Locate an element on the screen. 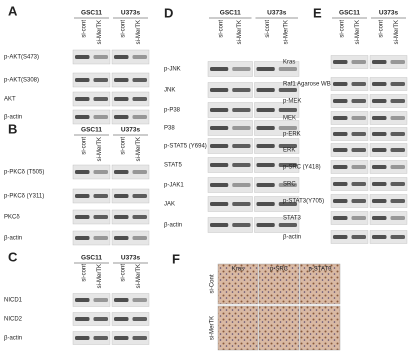 This screenshot has width=408, height=359. row-label: ERK is located at coordinates (289, 151).